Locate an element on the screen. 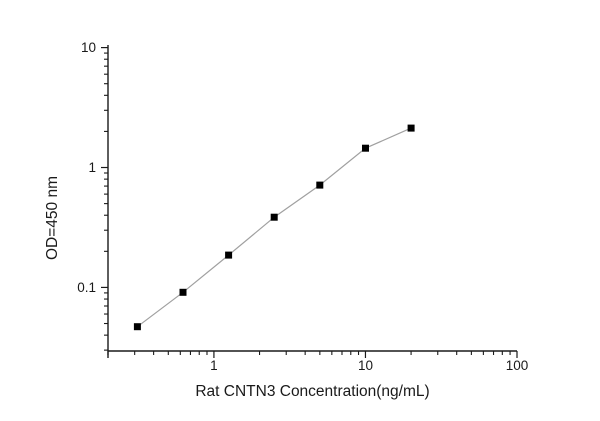 Image resolution: width=600 pixels, height=421 pixels. x-tick-label: 10 is located at coordinates (365, 365).